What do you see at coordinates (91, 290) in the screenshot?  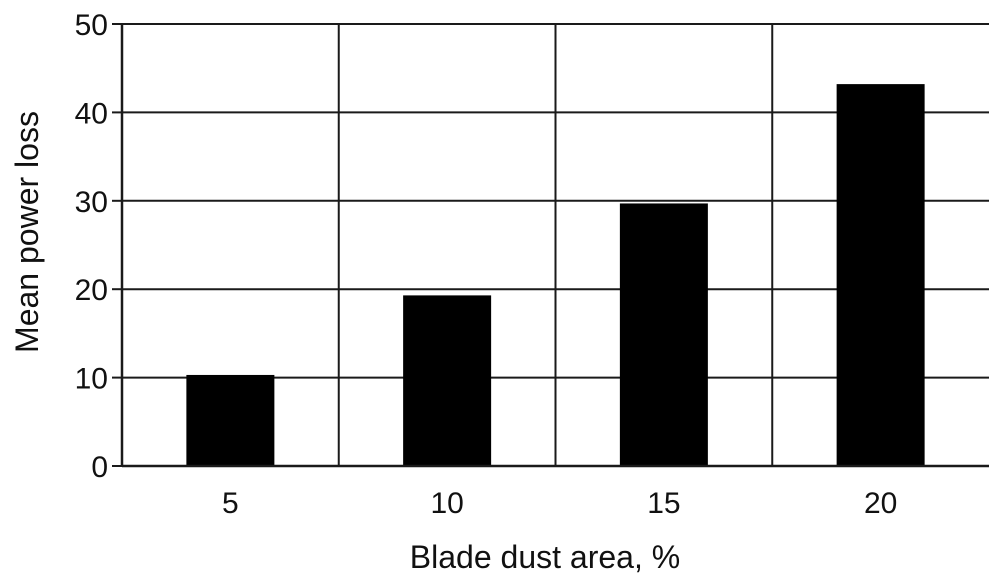 I see `y-tick-label: 20` at bounding box center [91, 290].